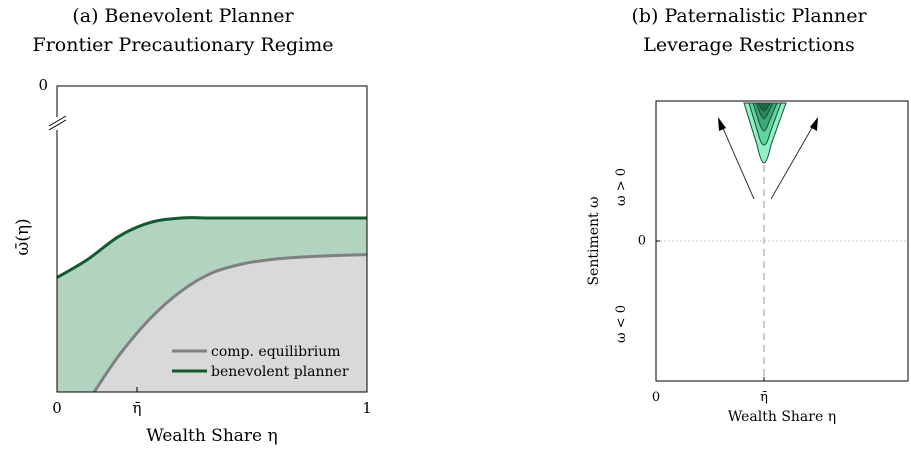 The width and height of the screenshot is (911, 451). What do you see at coordinates (43, 85) in the screenshot?
I see `y-tick-label-0: 0` at bounding box center [43, 85].